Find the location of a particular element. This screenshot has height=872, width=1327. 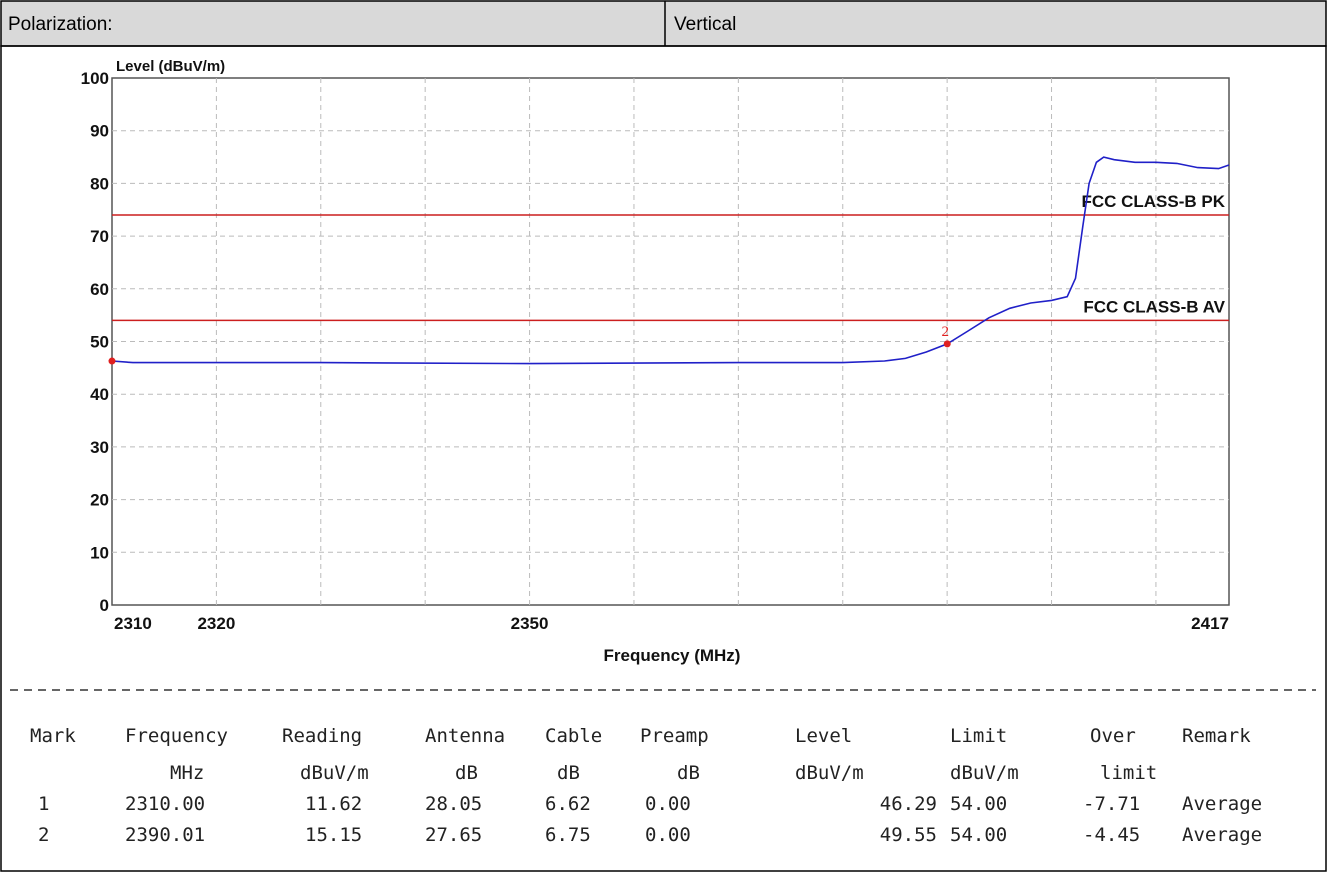

y-axis-label: Level (dBuV/m) is located at coordinates (170, 66).